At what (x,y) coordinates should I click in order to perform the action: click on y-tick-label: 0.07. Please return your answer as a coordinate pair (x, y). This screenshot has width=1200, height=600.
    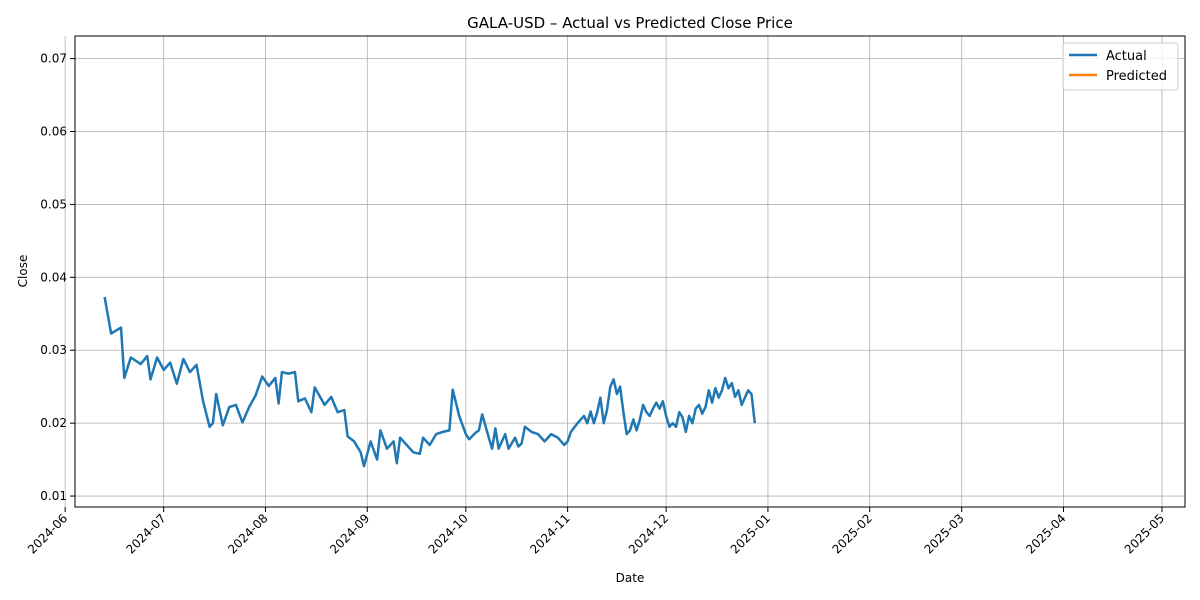
    Looking at the image, I should click on (53, 59).